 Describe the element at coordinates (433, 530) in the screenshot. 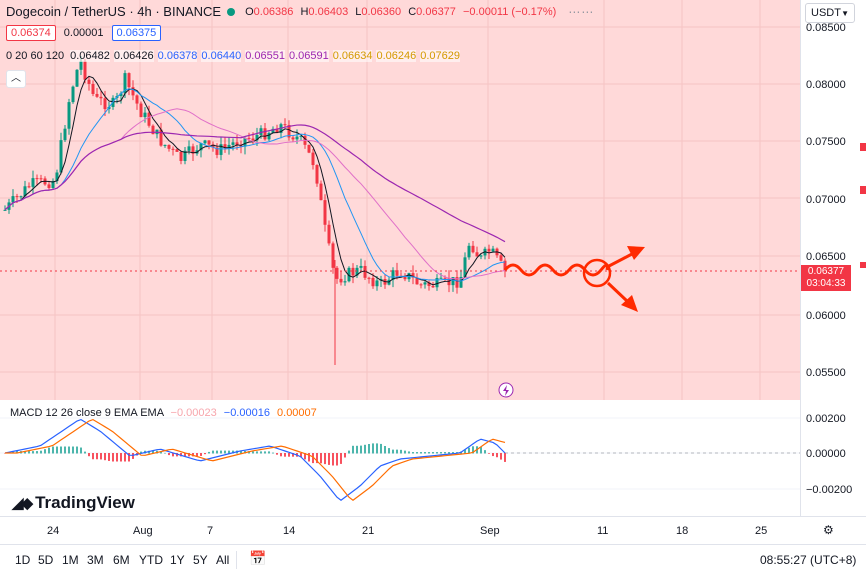

I see `time-axis: 24 Aug 7 14 21 Sep 11 18 25 ⚙` at that location.